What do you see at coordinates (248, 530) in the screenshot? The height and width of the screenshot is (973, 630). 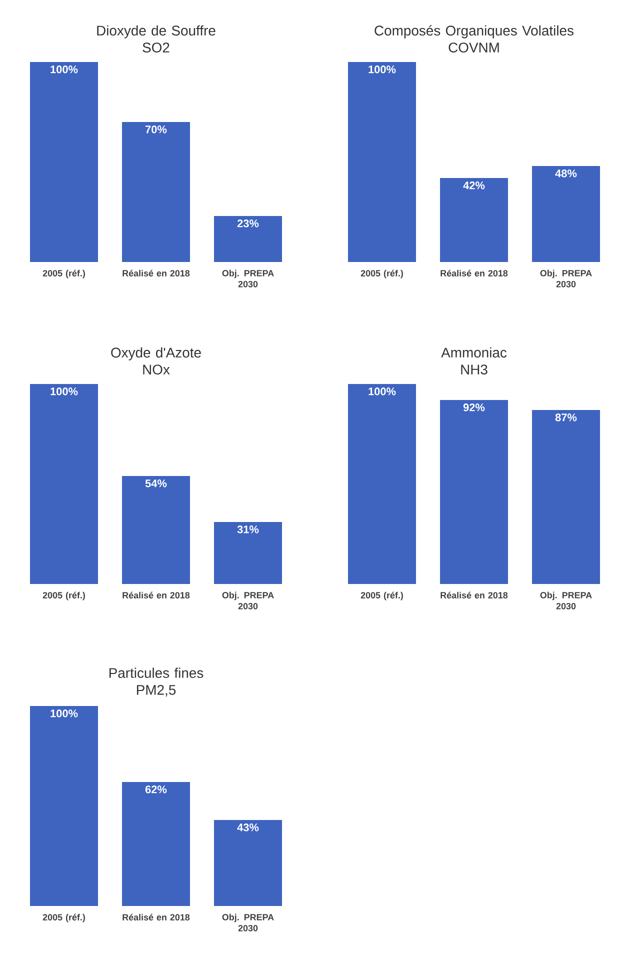 I see `data-label: 31%` at bounding box center [248, 530].